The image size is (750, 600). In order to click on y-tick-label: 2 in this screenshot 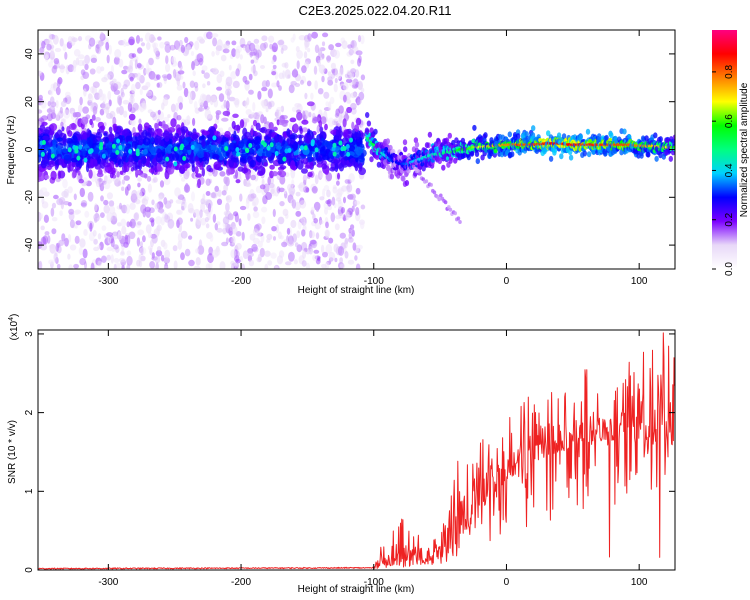, I will do `click(29, 412)`.